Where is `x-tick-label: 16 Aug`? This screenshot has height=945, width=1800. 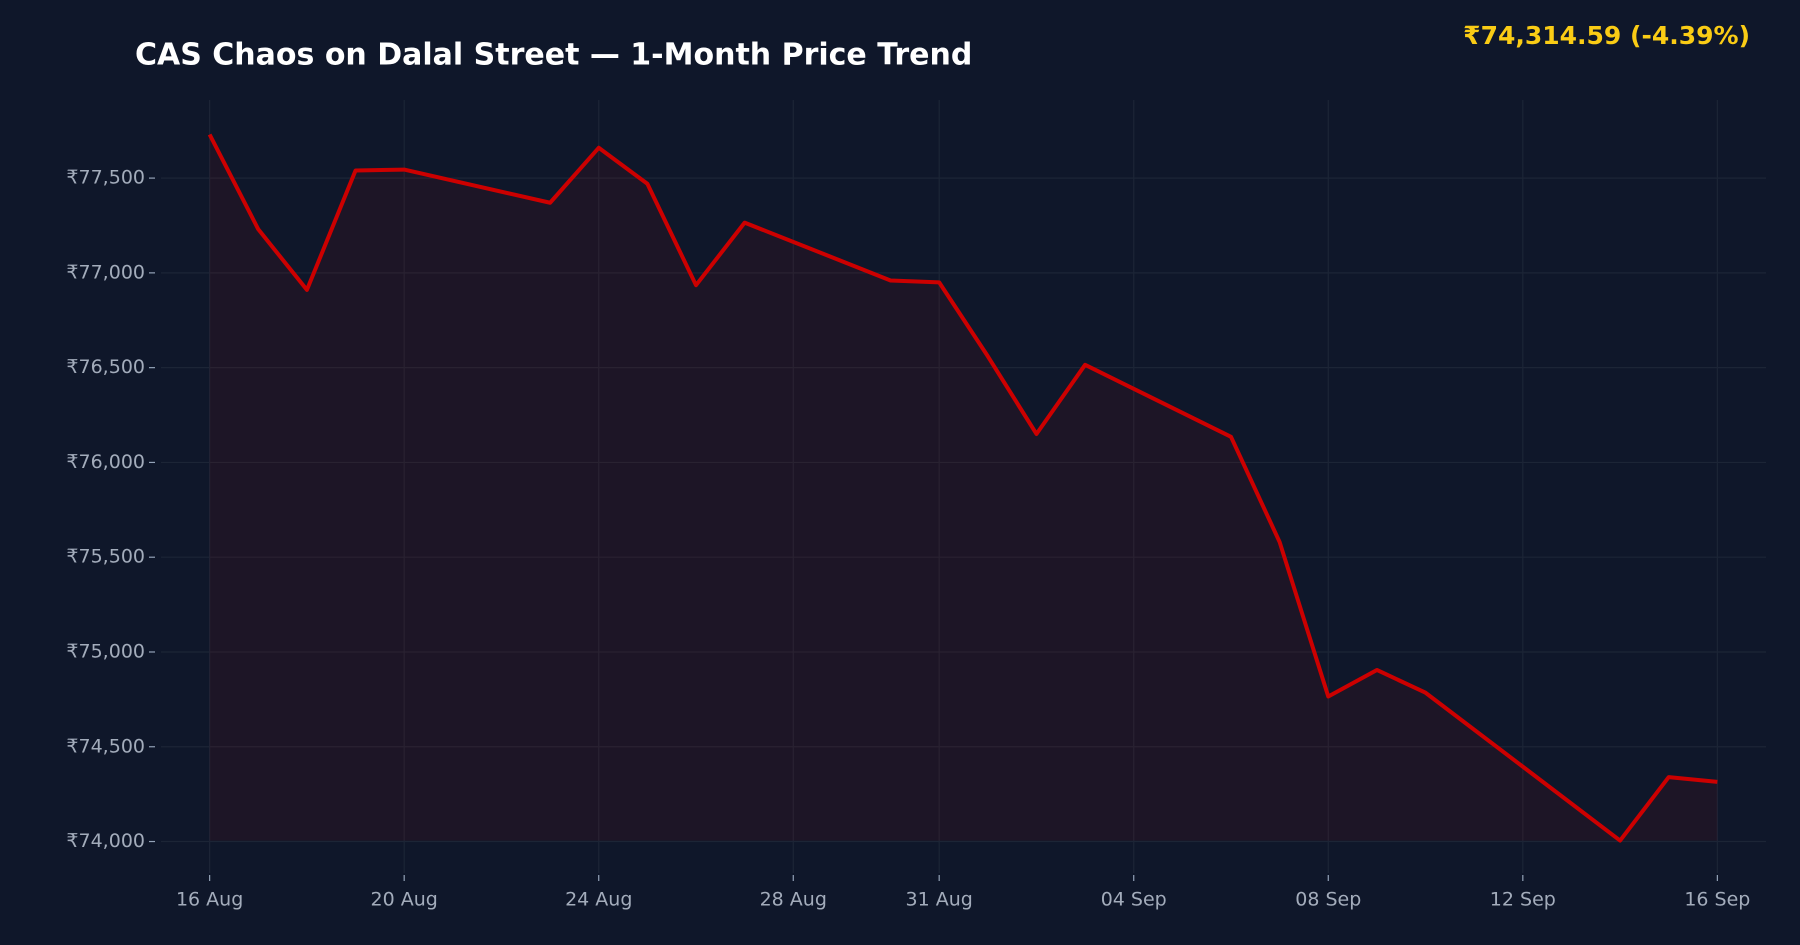 x-tick-label: 16 Aug is located at coordinates (209, 900).